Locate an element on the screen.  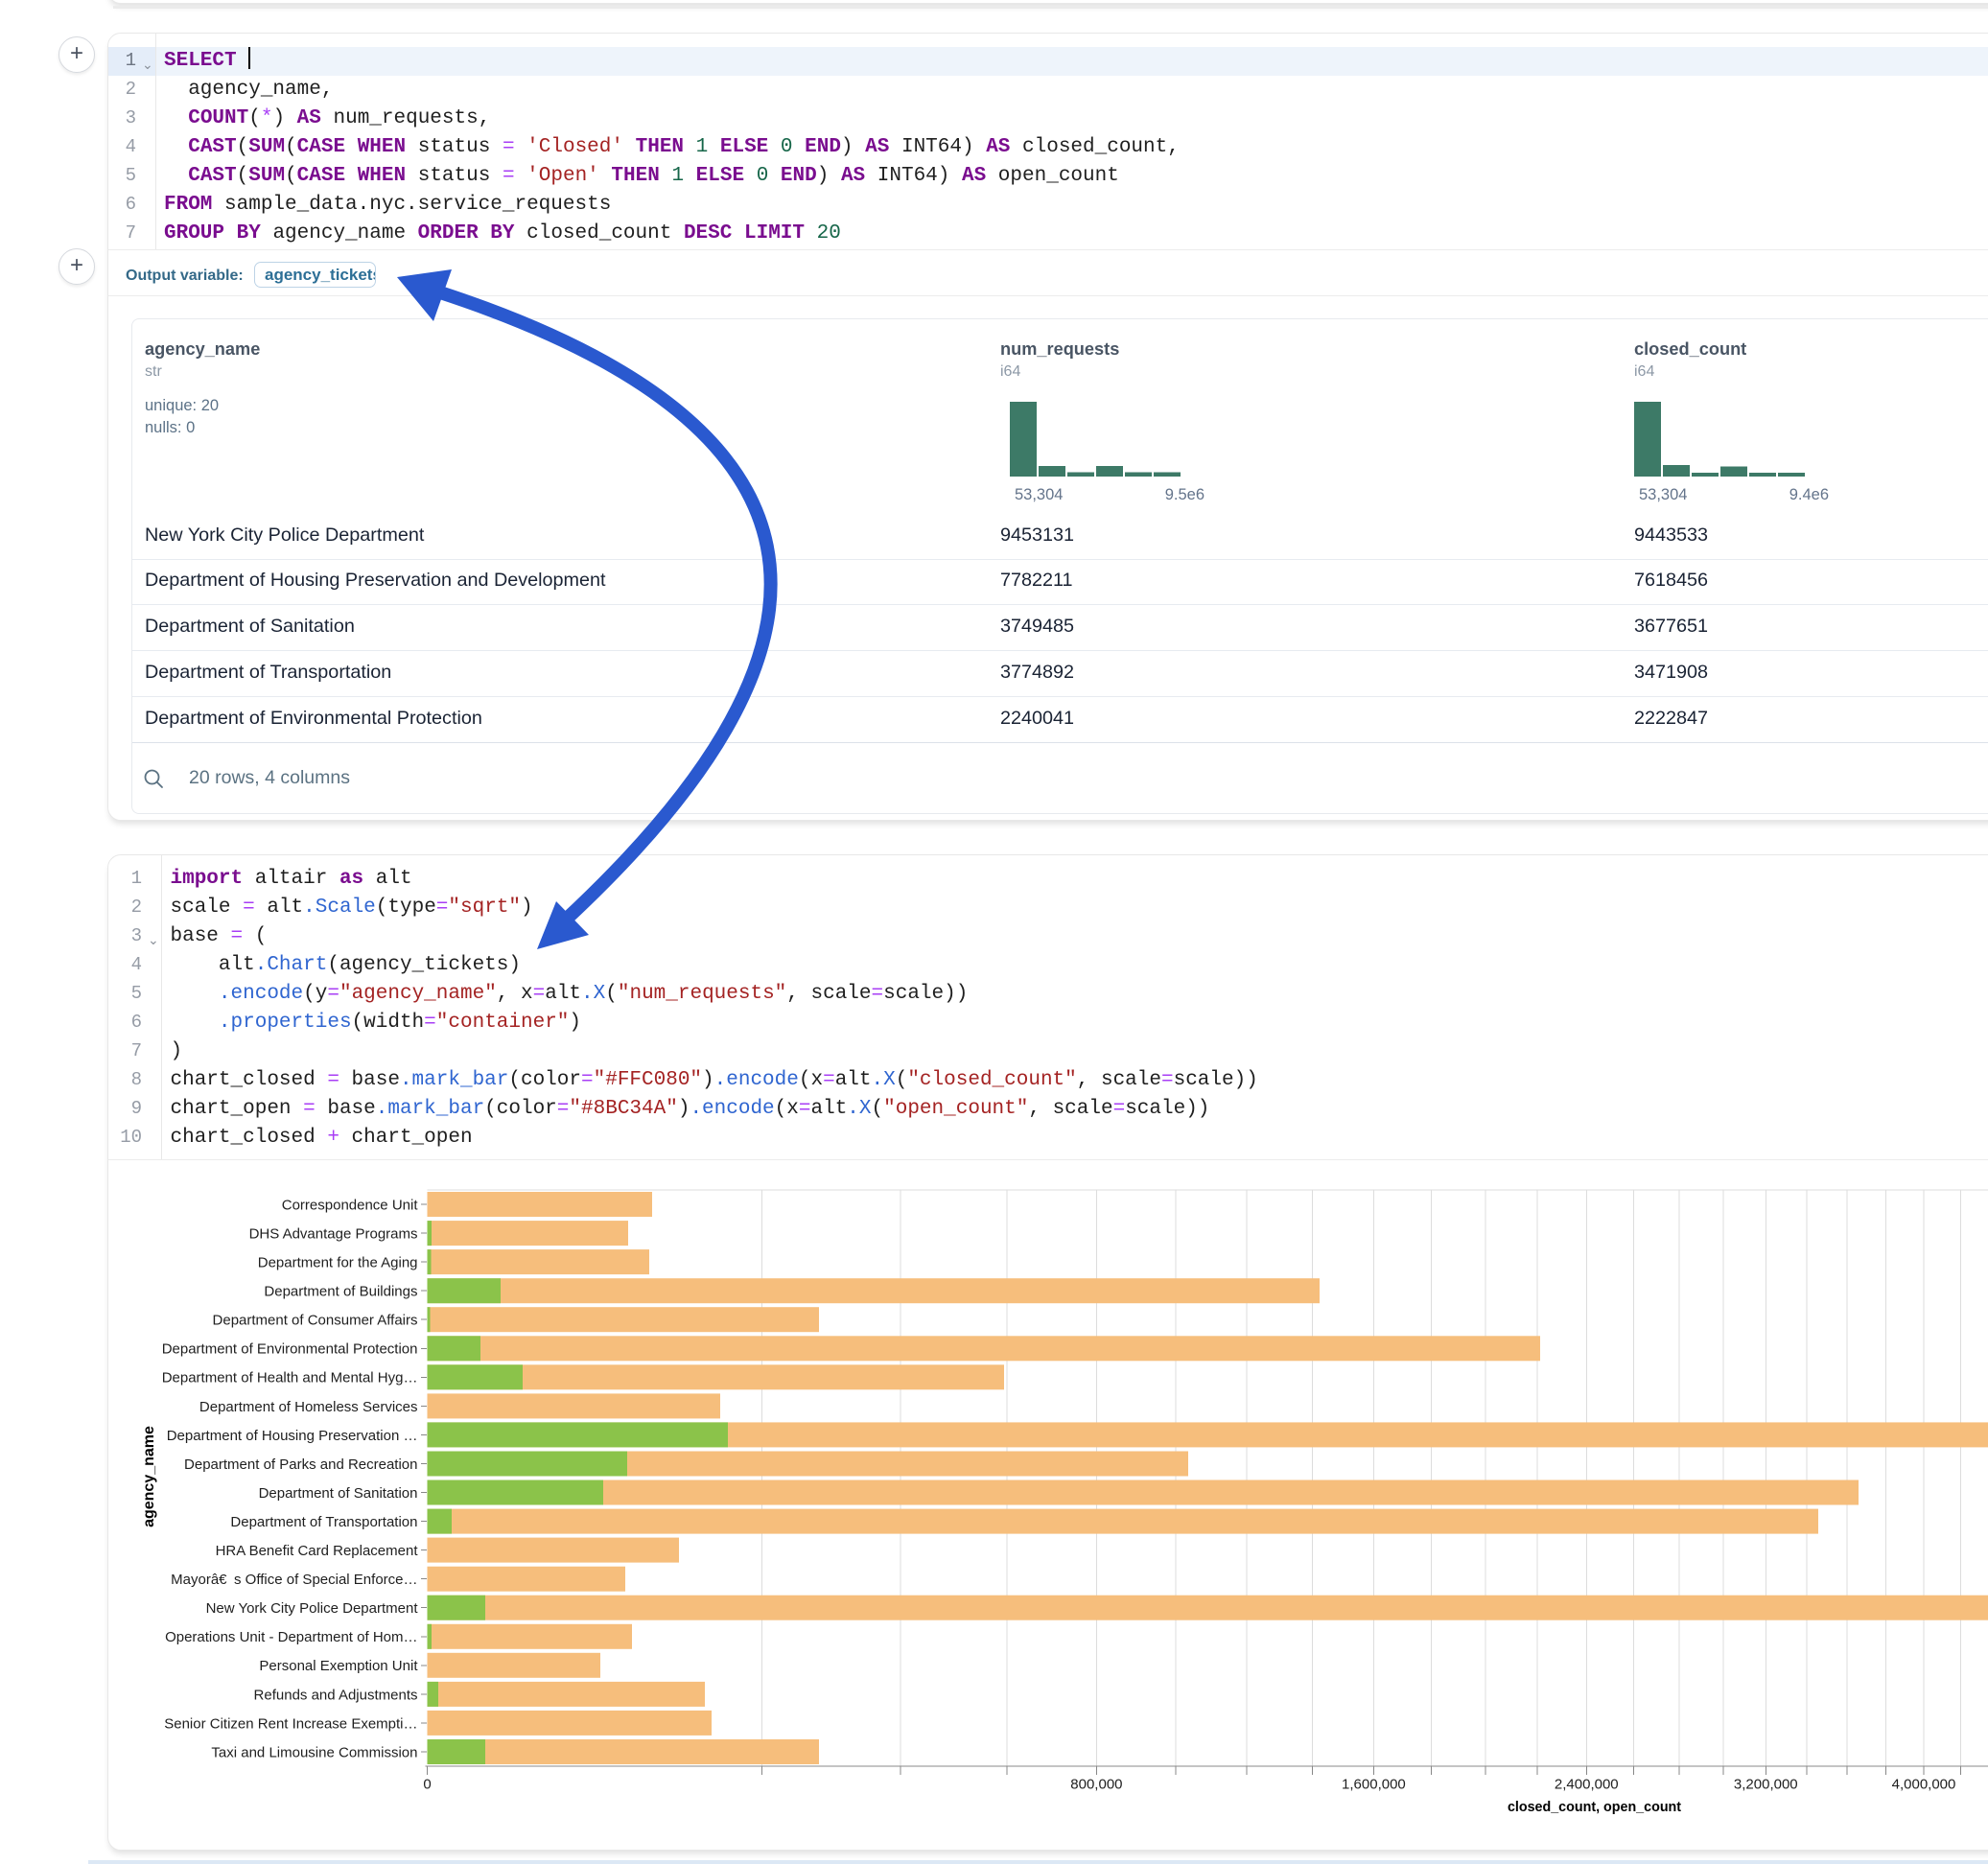
svg-text:Department of Homeless Service: Department of Homeless Services is located at coordinates (308, 1407).